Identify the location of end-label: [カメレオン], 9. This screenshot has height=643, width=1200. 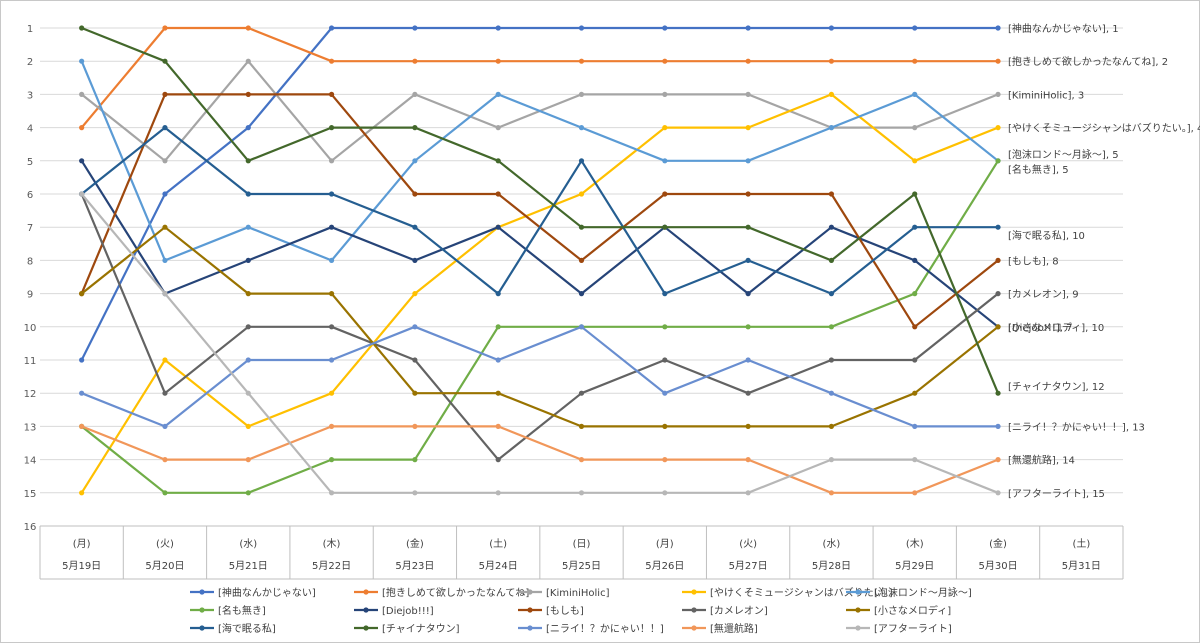
(1043, 295).